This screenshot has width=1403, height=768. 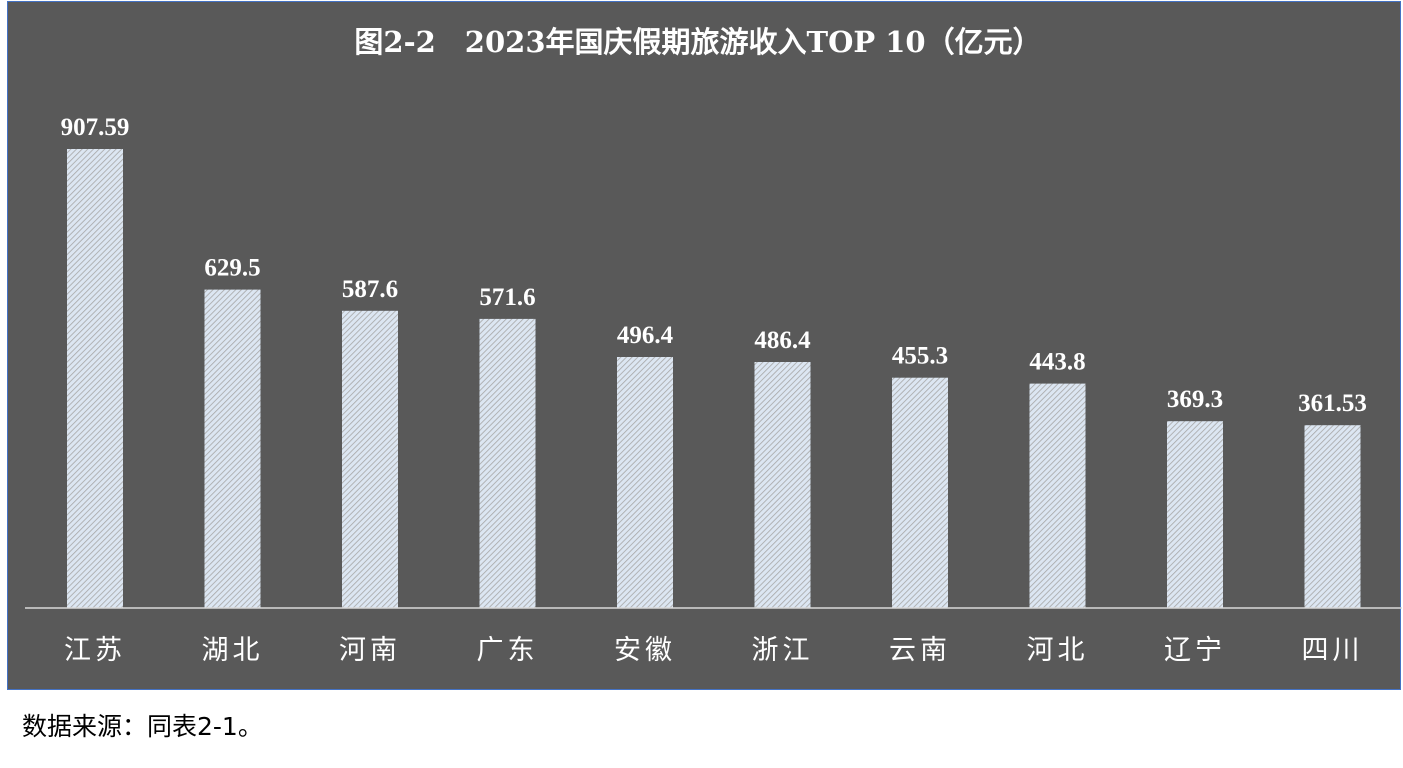 I want to click on value-label: 571.6, so click(x=507, y=297).